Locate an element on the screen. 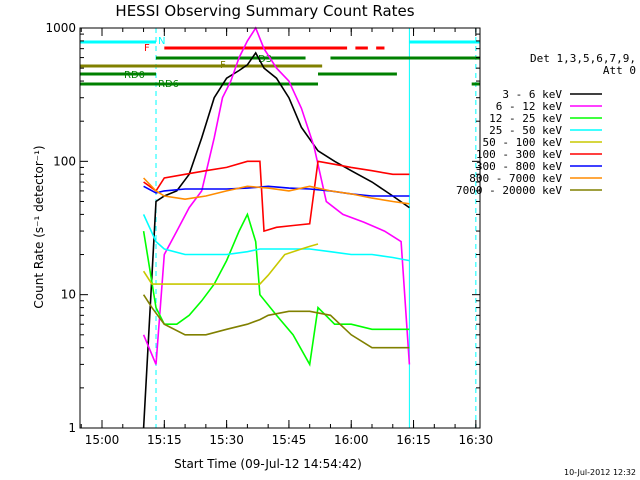 The image size is (640, 480). flag-bar-label: D3 is located at coordinates (265, 59).